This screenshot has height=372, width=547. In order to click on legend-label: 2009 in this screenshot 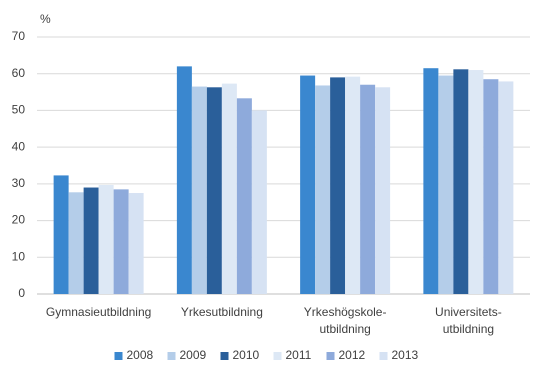, I will do `click(193, 355)`.